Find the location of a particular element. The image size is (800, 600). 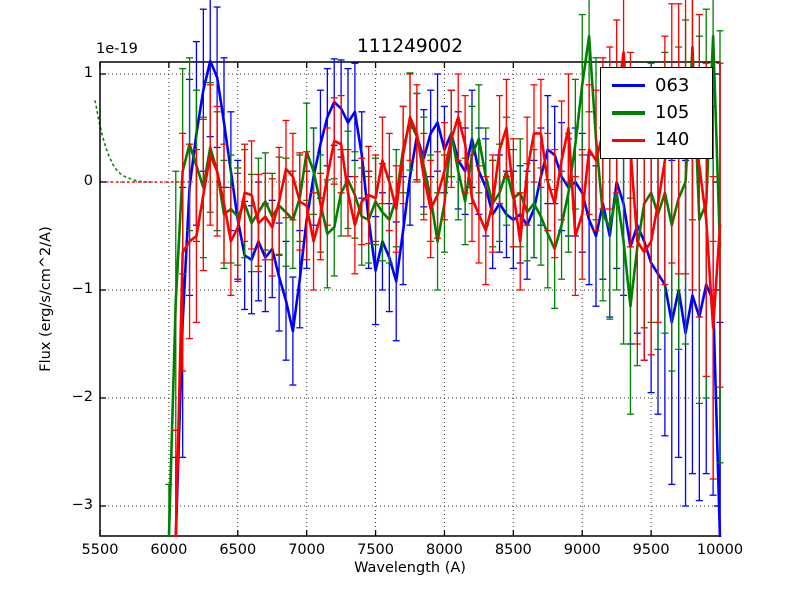

y-axis-label: Flux (erg/s/cm^2/A) is located at coordinates (46, 299).